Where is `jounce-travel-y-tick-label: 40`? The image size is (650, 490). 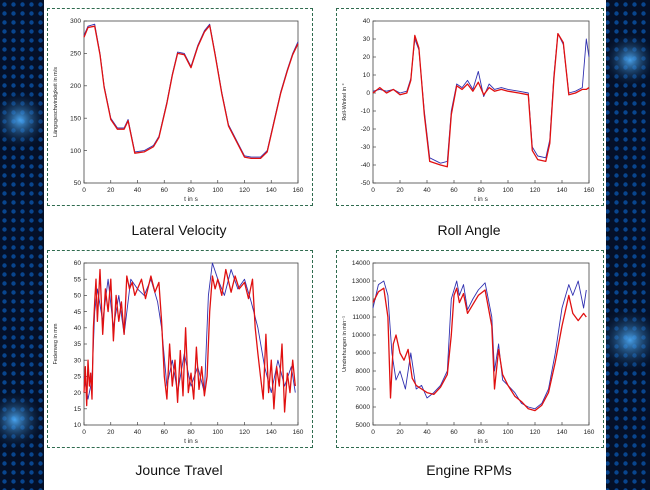 jounce-travel-y-tick-label: 40 is located at coordinates (78, 328).